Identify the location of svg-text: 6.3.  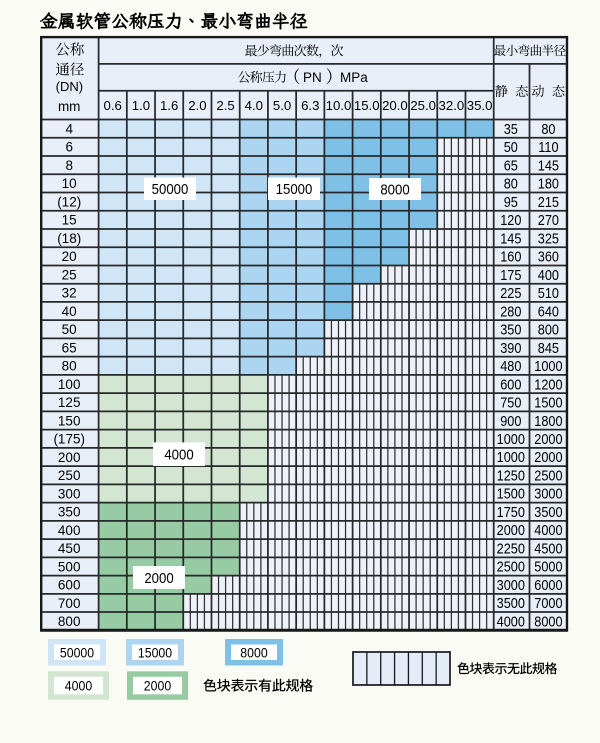
(310, 105).